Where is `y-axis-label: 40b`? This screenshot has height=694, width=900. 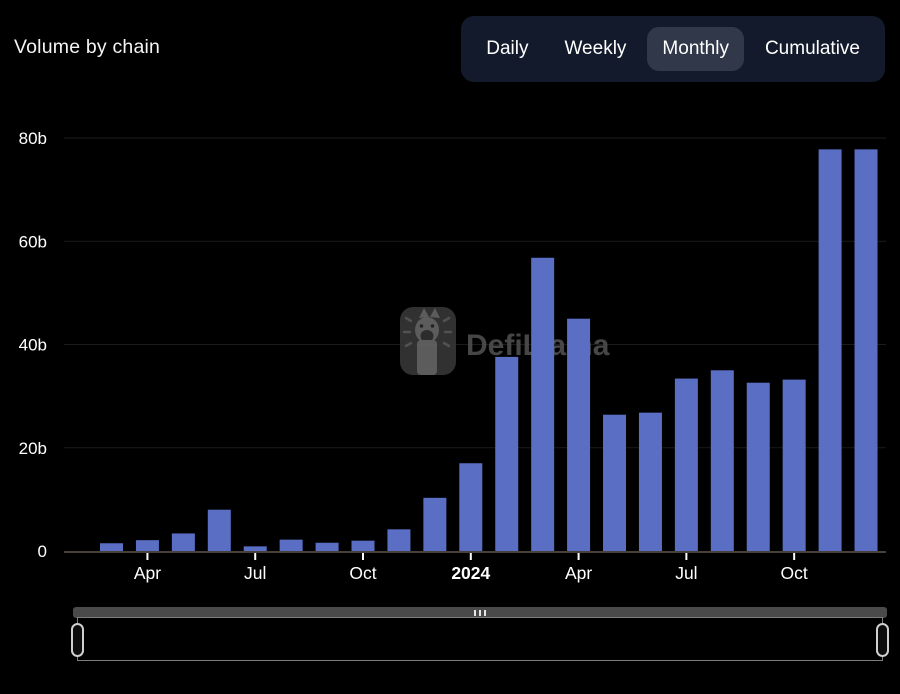
y-axis-label: 40b is located at coordinates (33, 345).